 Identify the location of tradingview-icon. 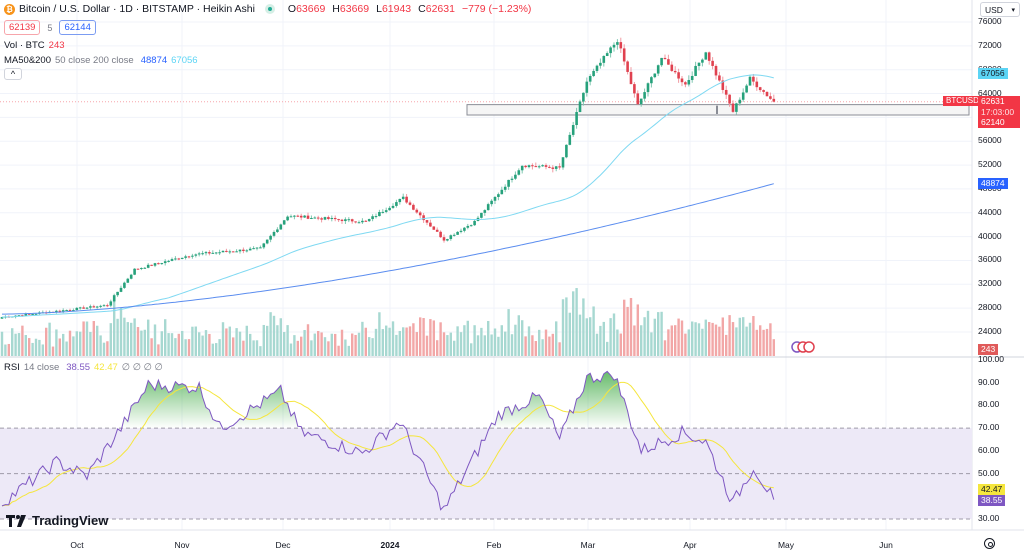
(16, 520).